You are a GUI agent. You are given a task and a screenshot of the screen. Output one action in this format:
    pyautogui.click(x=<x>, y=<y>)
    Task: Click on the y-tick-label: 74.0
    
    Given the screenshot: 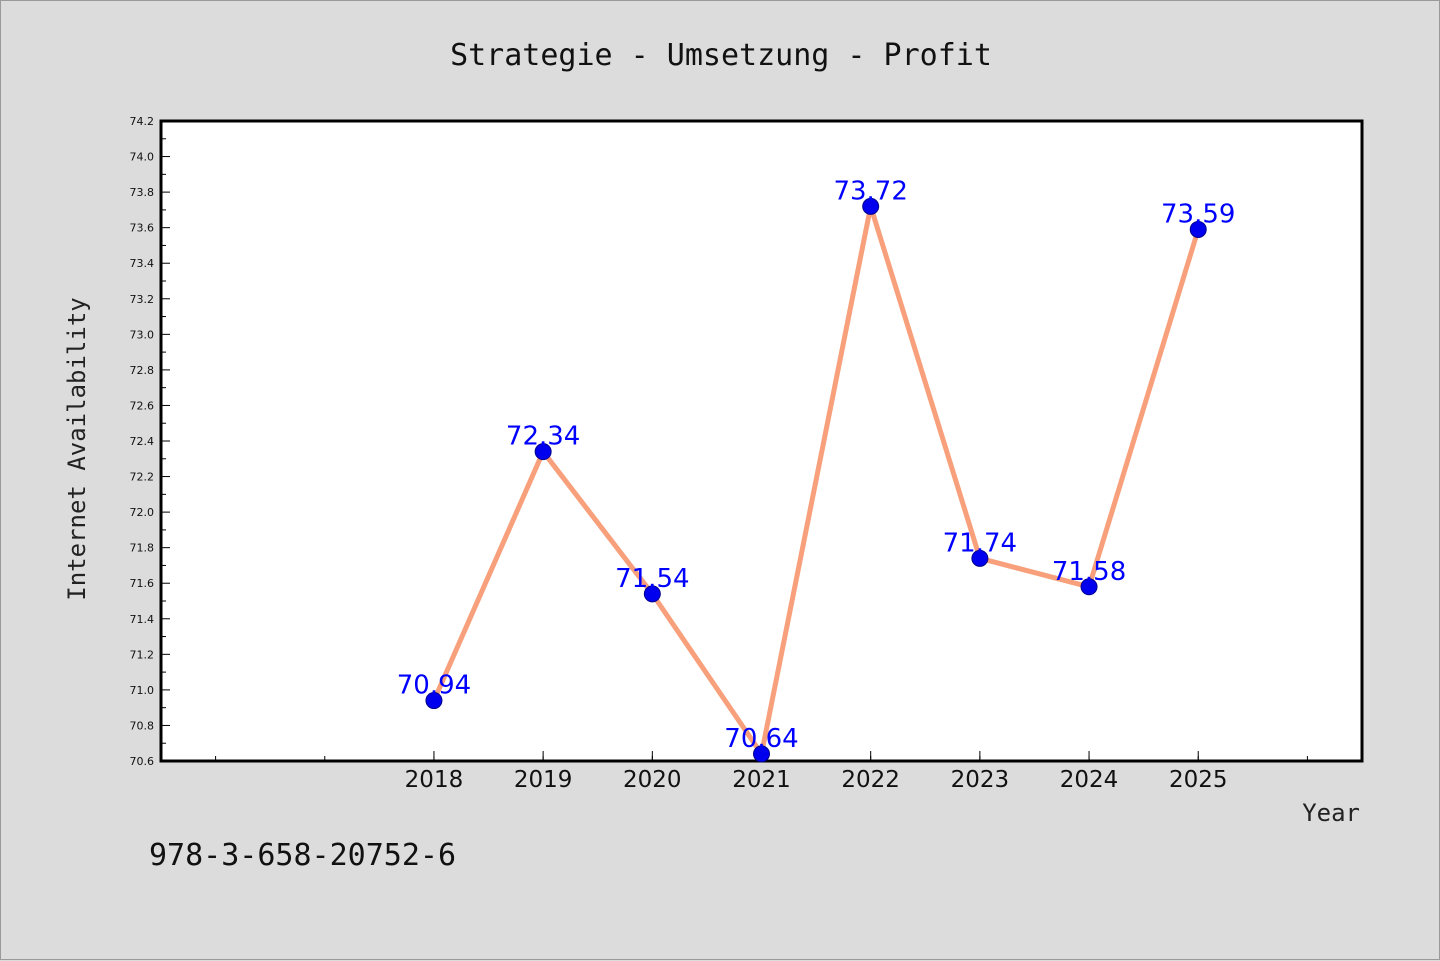 What is the action you would take?
    pyautogui.click(x=142, y=157)
    